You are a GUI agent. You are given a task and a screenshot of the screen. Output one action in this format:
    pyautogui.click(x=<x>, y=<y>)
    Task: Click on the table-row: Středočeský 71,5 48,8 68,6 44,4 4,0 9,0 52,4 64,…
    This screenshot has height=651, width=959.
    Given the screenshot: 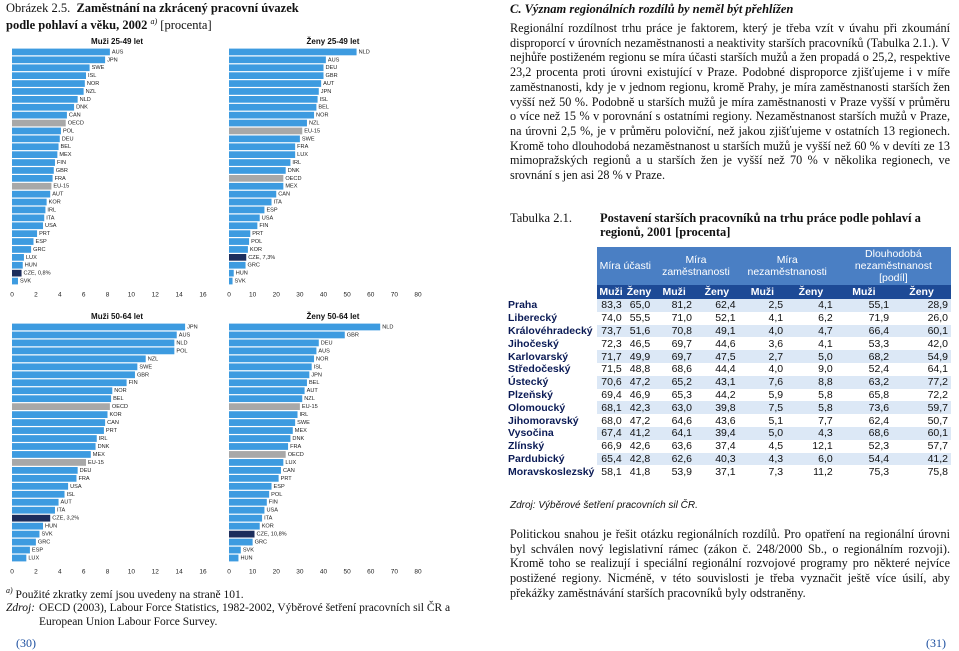 What is the action you would take?
    pyautogui.click(x=728, y=369)
    